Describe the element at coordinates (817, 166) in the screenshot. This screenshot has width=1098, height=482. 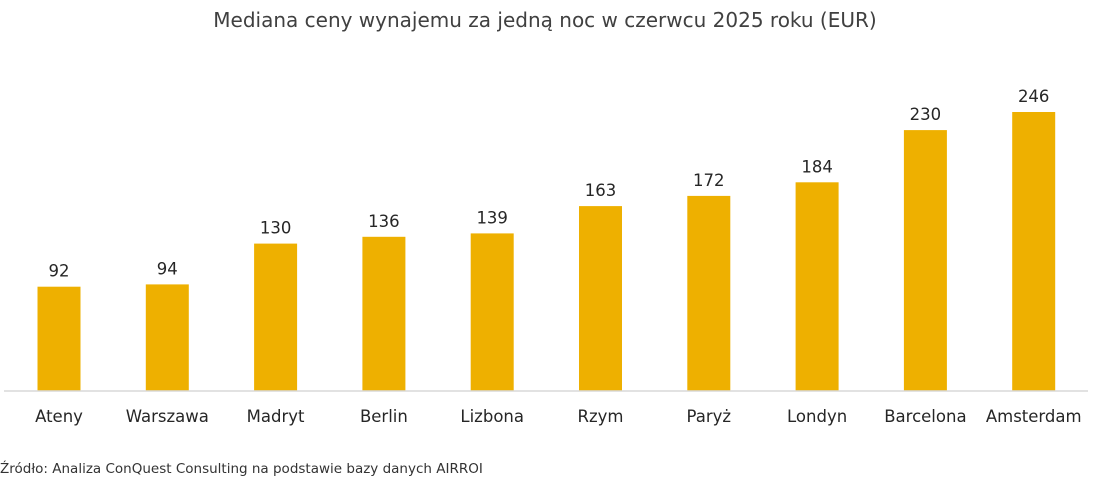
I see `value-label-londyn: 184` at that location.